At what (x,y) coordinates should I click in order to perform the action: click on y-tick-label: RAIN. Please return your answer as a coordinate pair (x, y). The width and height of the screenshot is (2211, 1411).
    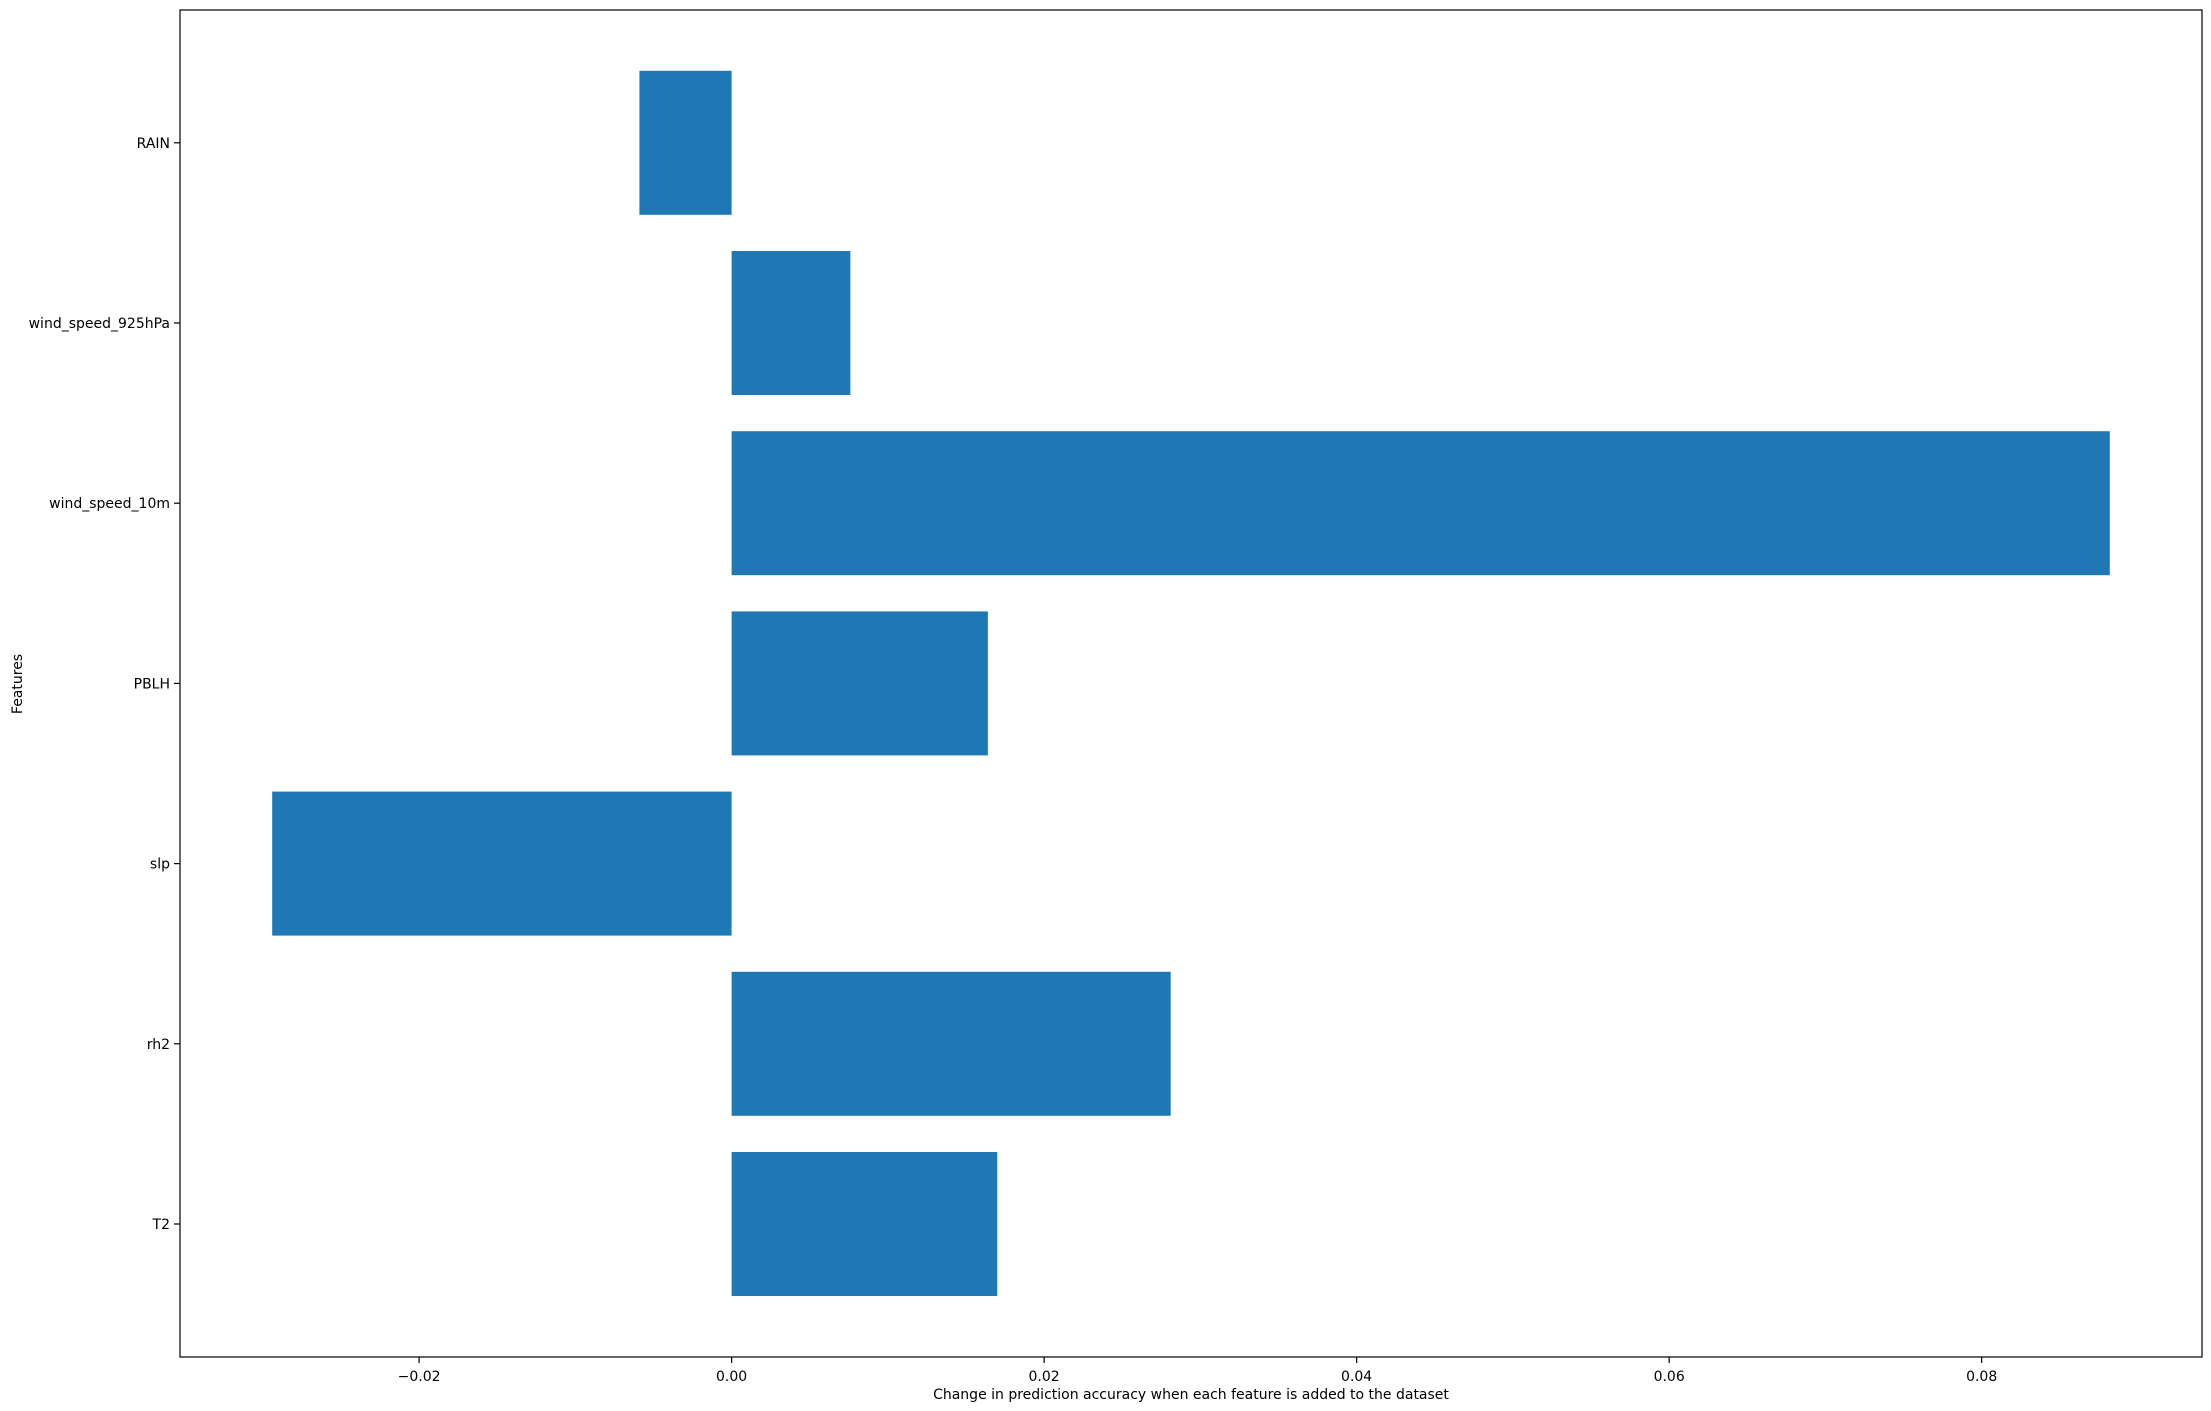
    Looking at the image, I should click on (153, 144).